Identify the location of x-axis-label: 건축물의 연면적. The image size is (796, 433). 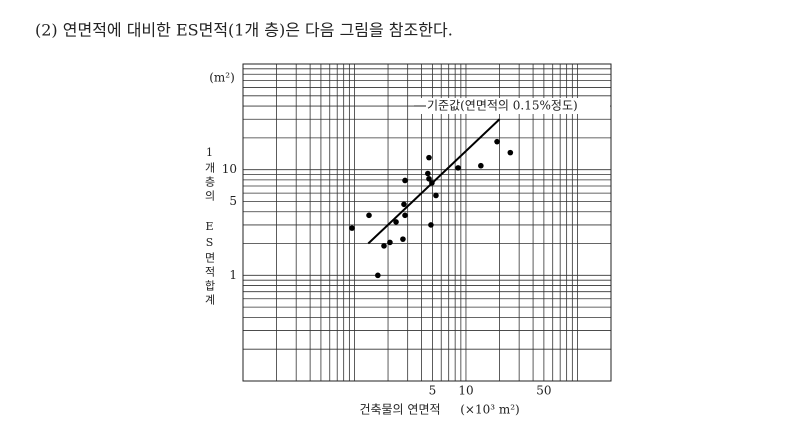
(399, 410).